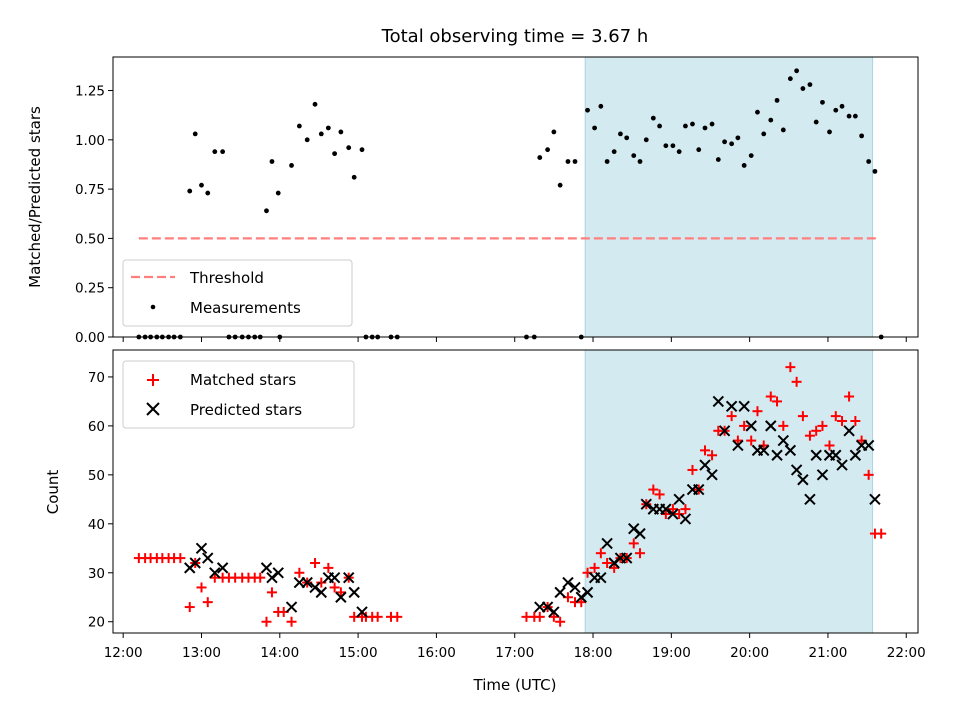 This screenshot has height=724, width=960. I want to click on top-ytick-label: 0.25, so click(90, 289).